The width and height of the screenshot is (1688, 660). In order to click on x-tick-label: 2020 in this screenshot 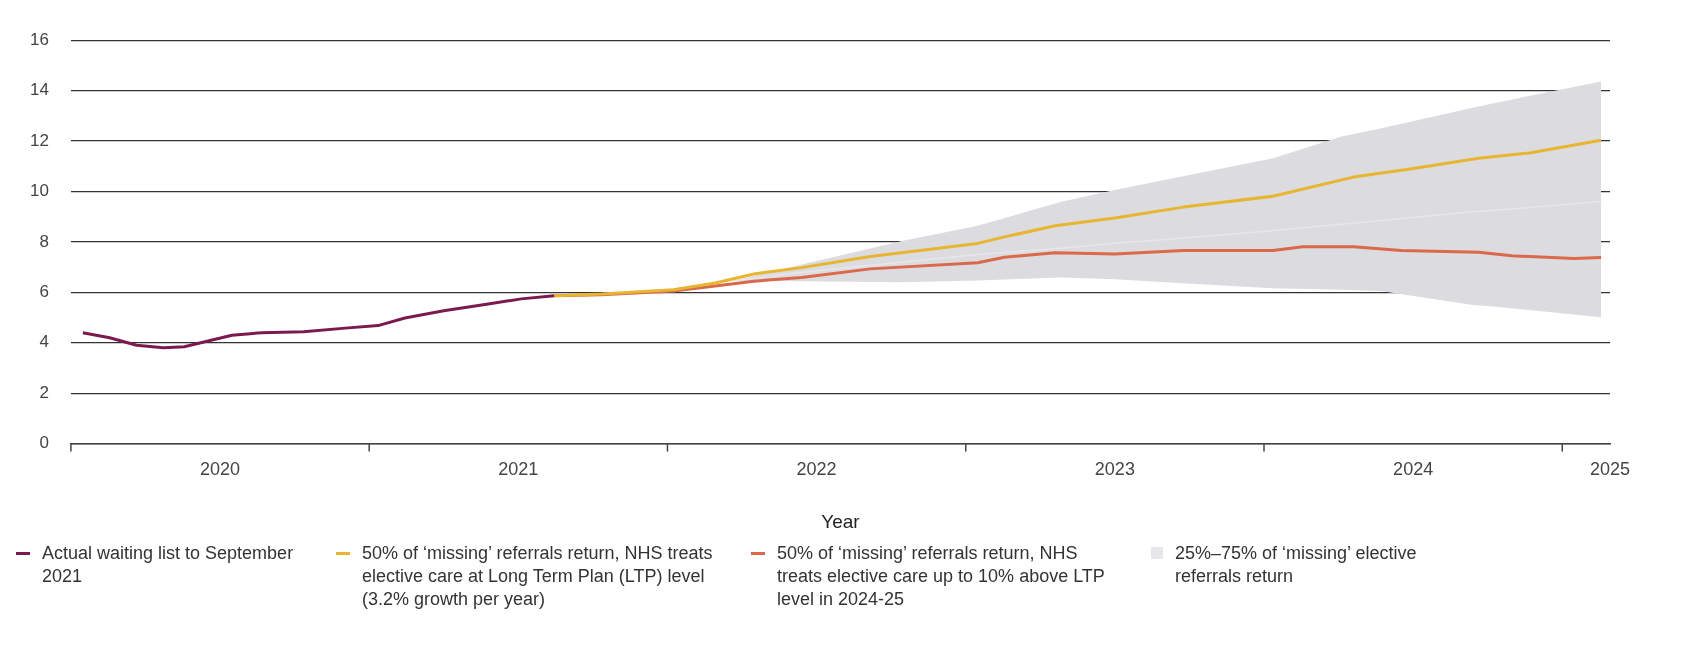, I will do `click(220, 469)`.